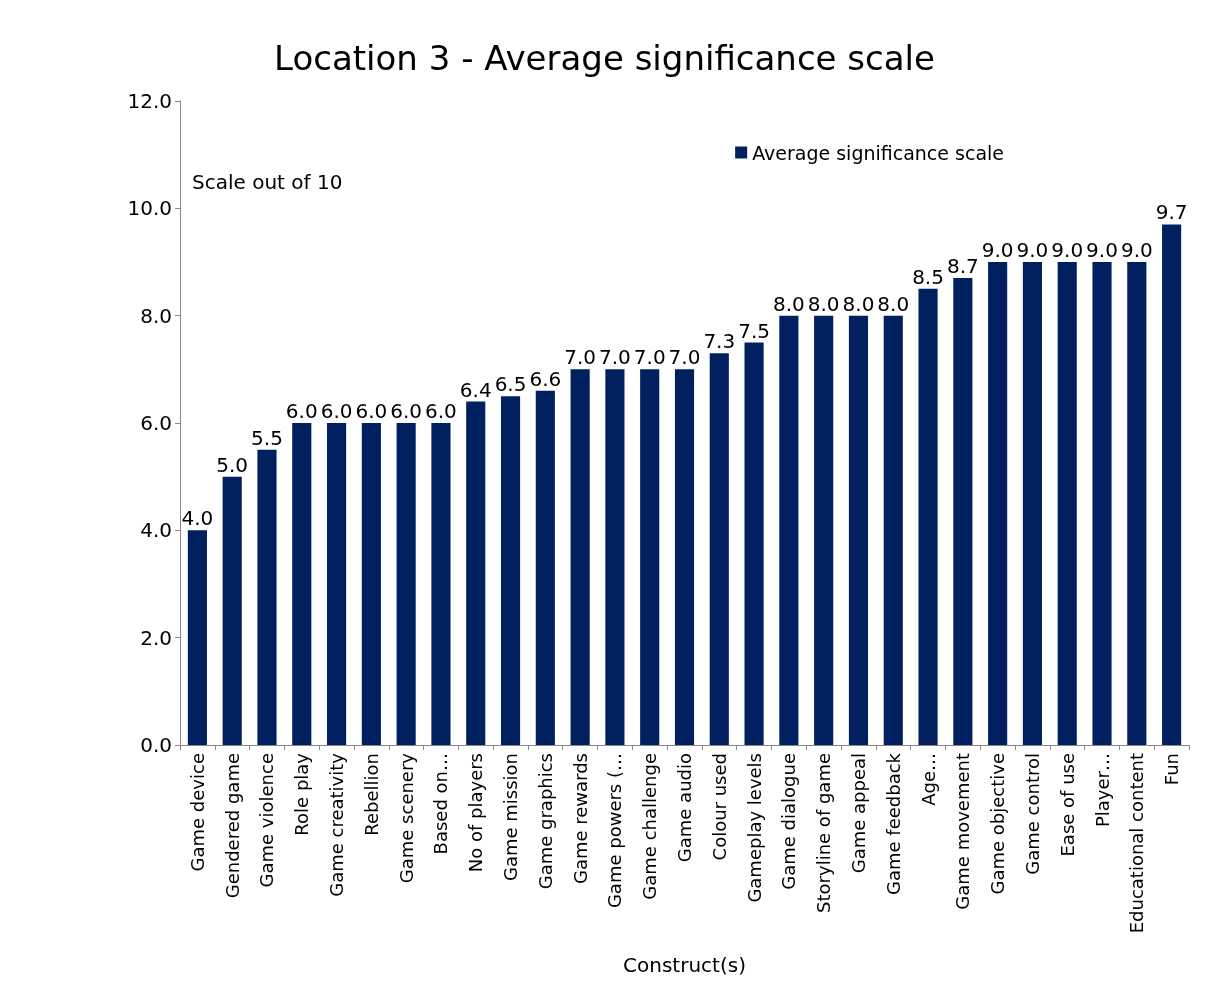 The height and width of the screenshot is (983, 1209). Describe the element at coordinates (371, 794) in the screenshot. I see `x-tick-label: Rebellion` at that location.